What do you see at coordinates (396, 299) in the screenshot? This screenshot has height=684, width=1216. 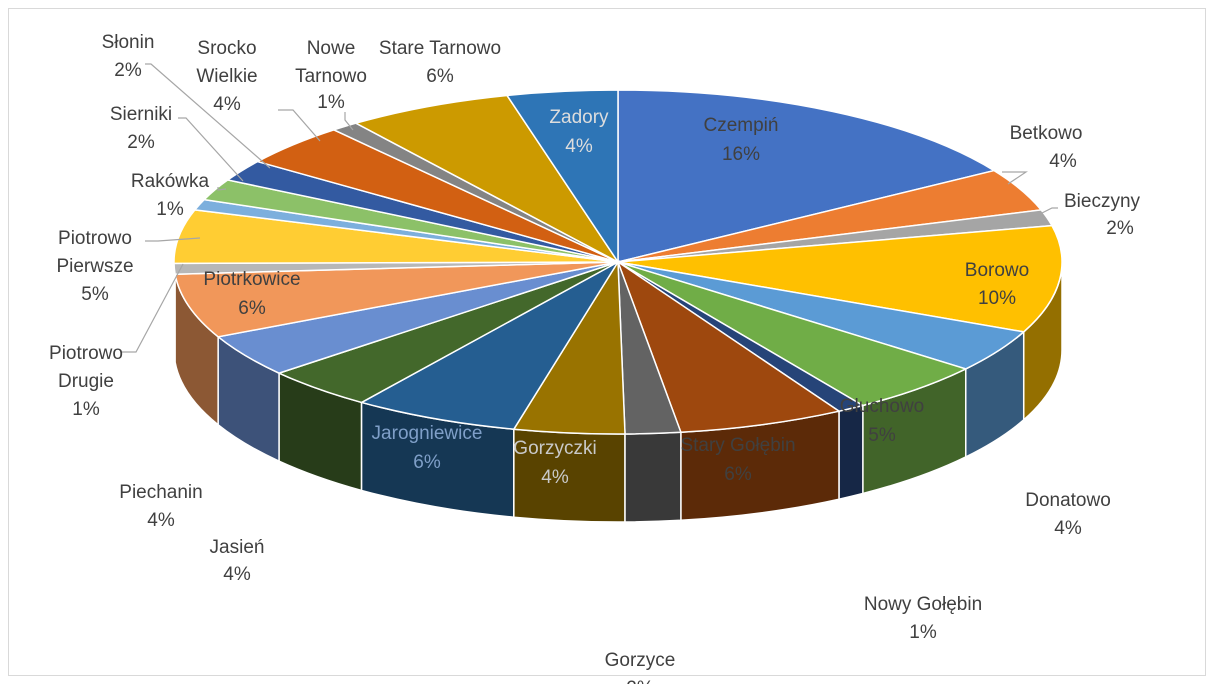 I see `pie-slice-piotrkowice` at bounding box center [396, 299].